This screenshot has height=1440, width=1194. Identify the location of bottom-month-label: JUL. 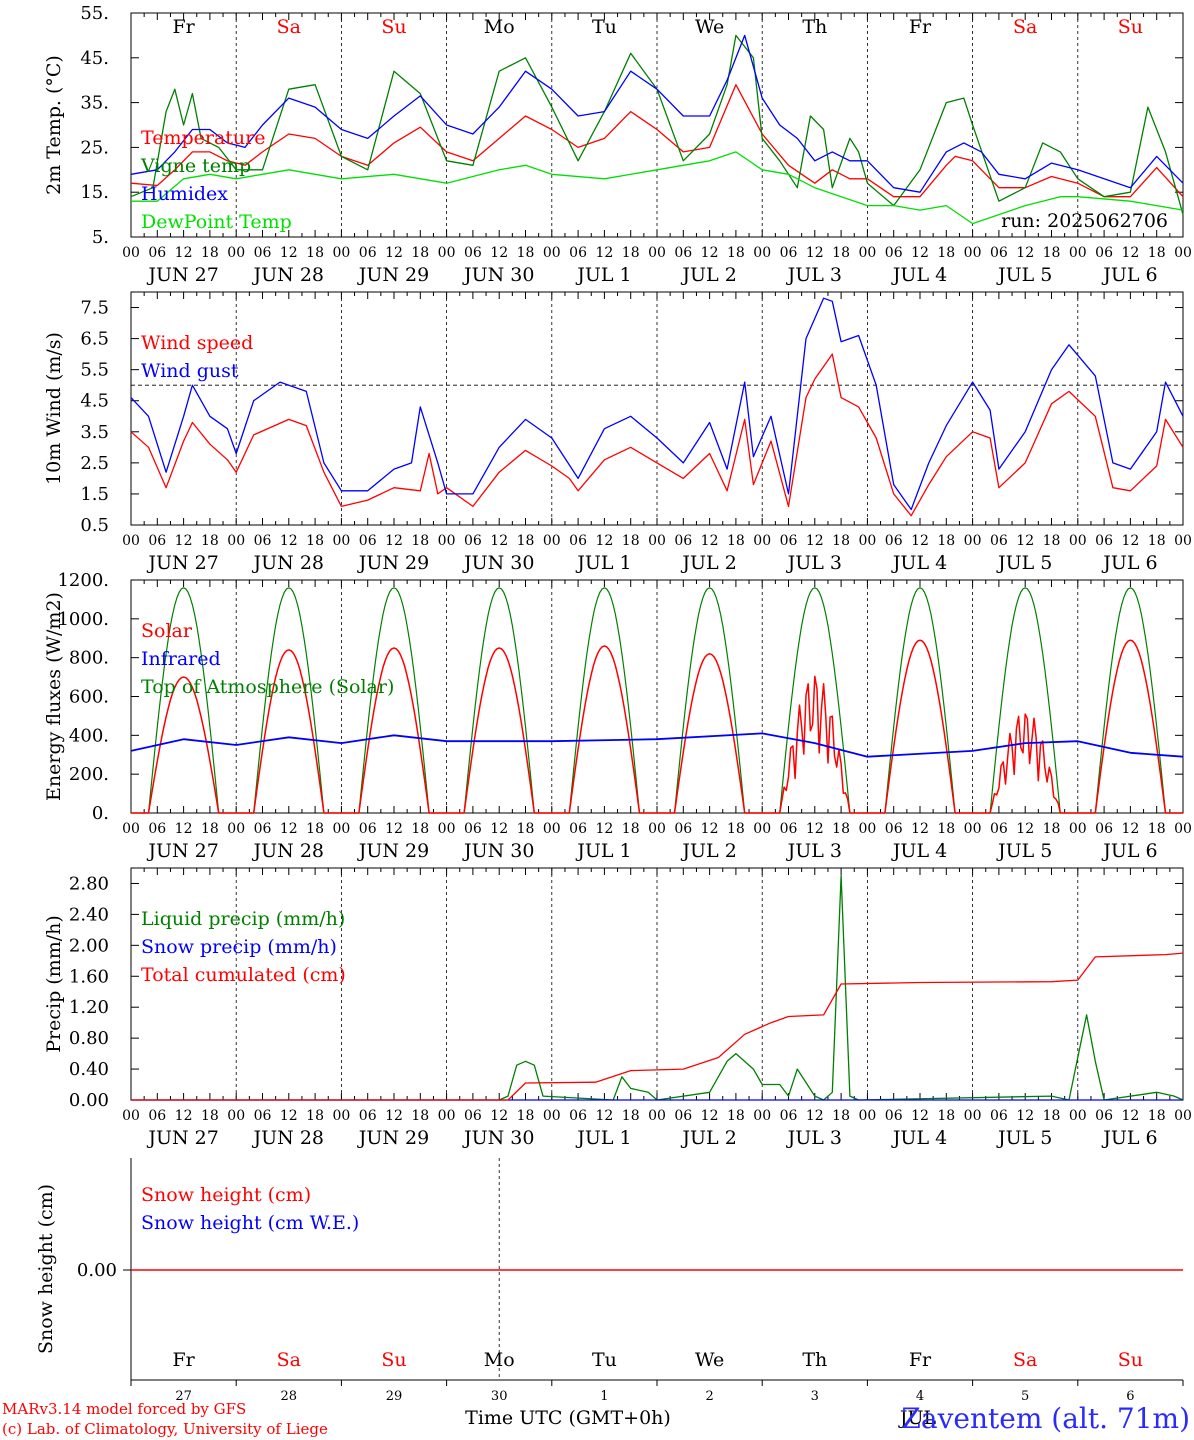
(917, 1418).